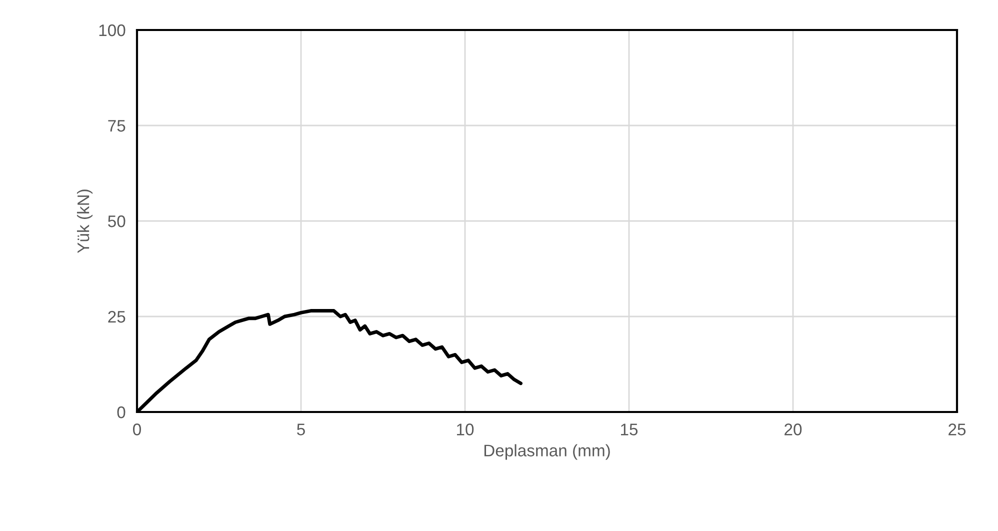 The width and height of the screenshot is (998, 531). Describe the element at coordinates (957, 430) in the screenshot. I see `x-tick-label: 25` at that location.